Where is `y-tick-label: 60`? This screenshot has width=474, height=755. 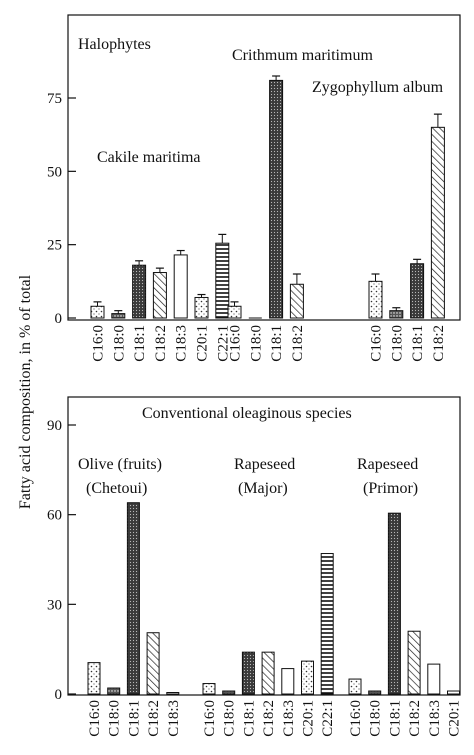 y-tick-label: 60 is located at coordinates (54, 516).